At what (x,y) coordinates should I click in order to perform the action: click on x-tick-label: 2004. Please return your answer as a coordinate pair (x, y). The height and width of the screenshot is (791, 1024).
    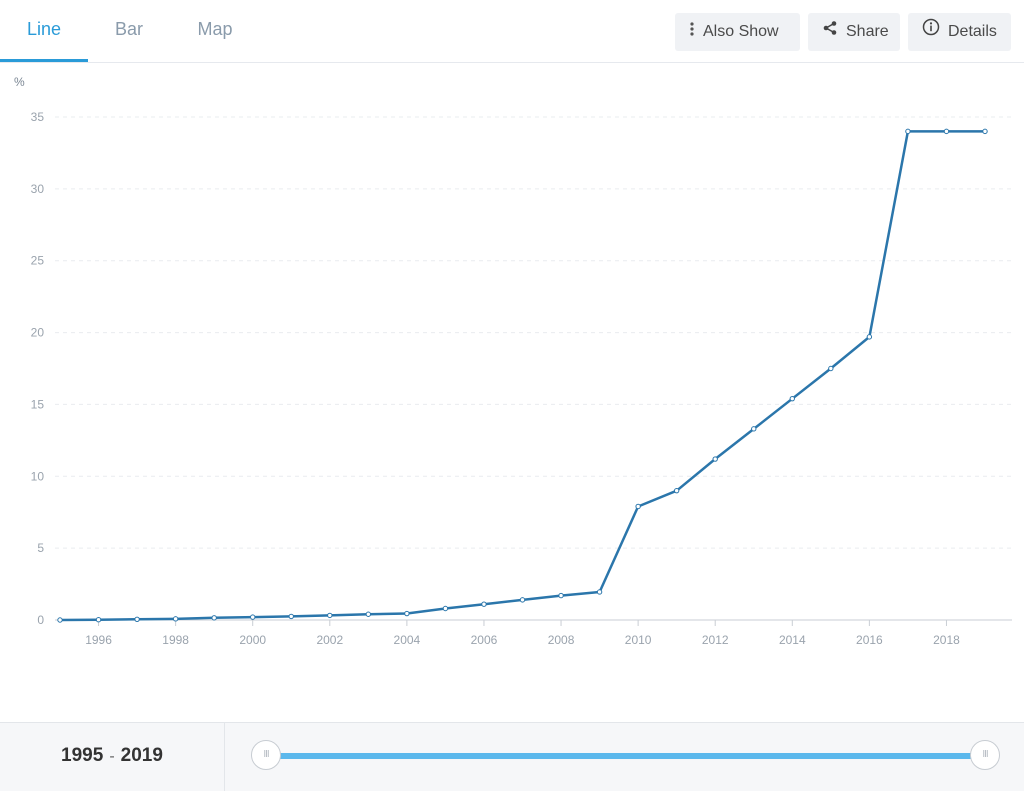
    Looking at the image, I should click on (407, 640).